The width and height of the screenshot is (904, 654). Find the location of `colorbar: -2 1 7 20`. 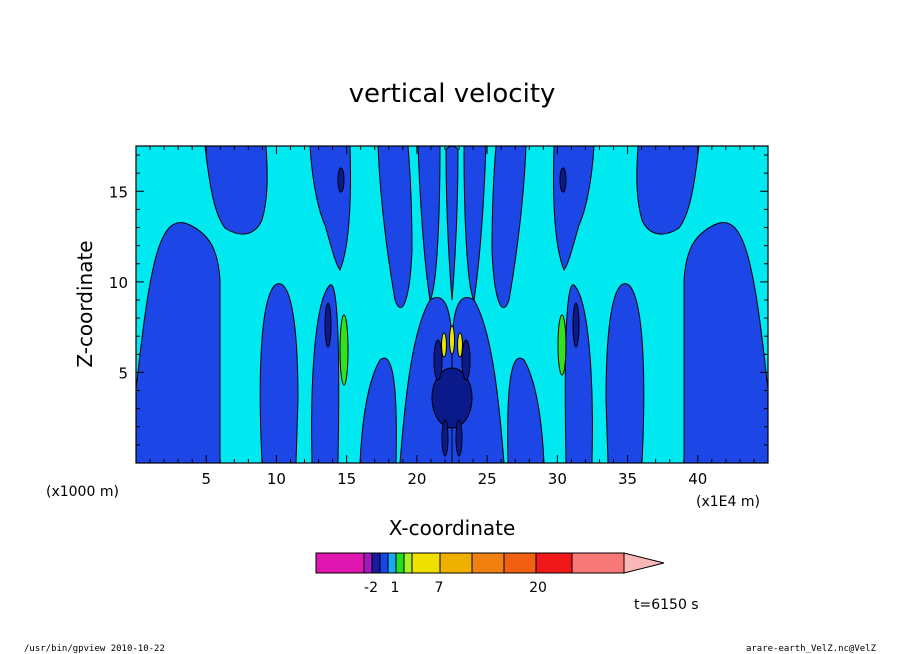

colorbar: -2 1 7 20 is located at coordinates (490, 574).